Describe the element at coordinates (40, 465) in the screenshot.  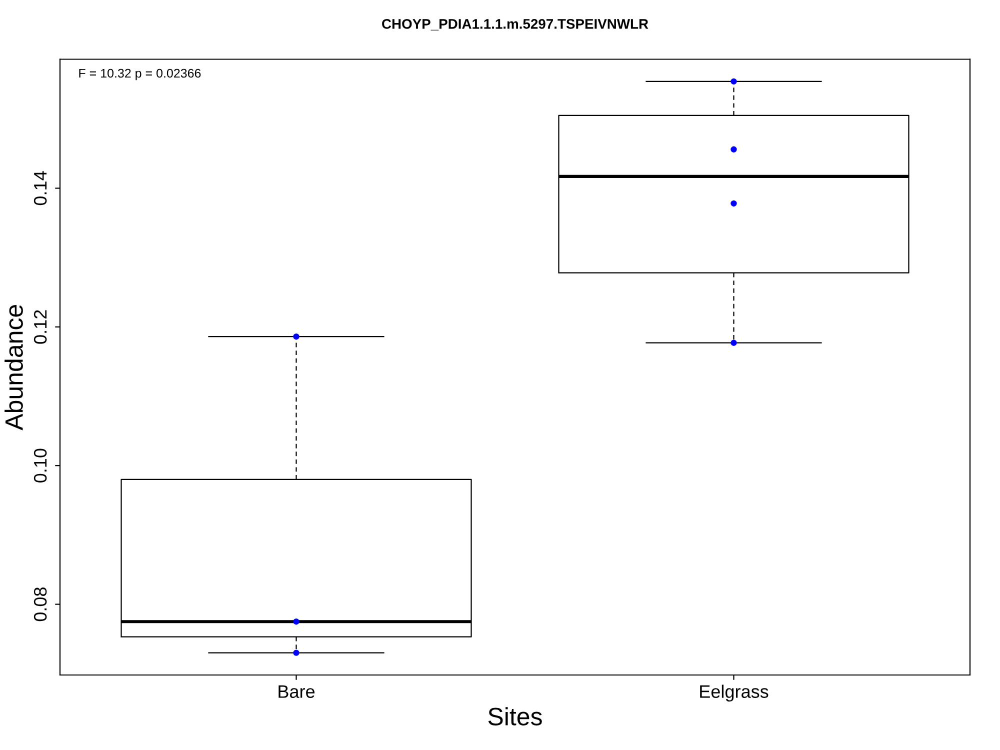
I see `y-tick-label: 0.10` at that location.